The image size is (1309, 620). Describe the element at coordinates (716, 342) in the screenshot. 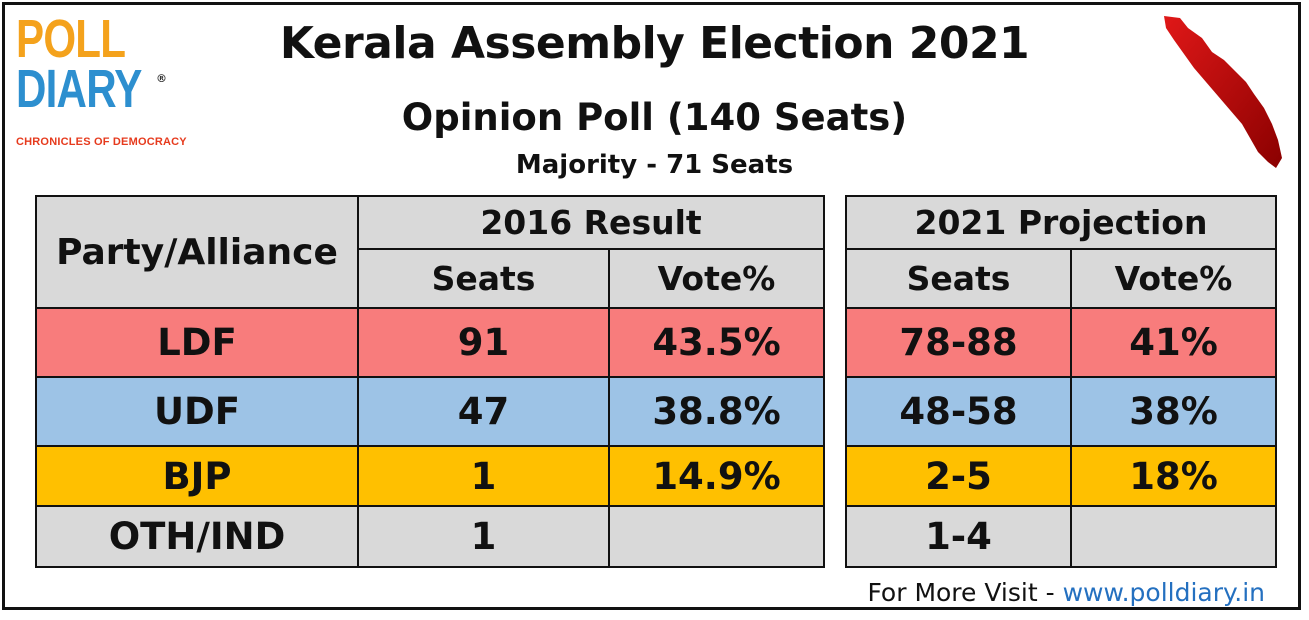

I see `vote-2016-ldf: 43.5%` at that location.